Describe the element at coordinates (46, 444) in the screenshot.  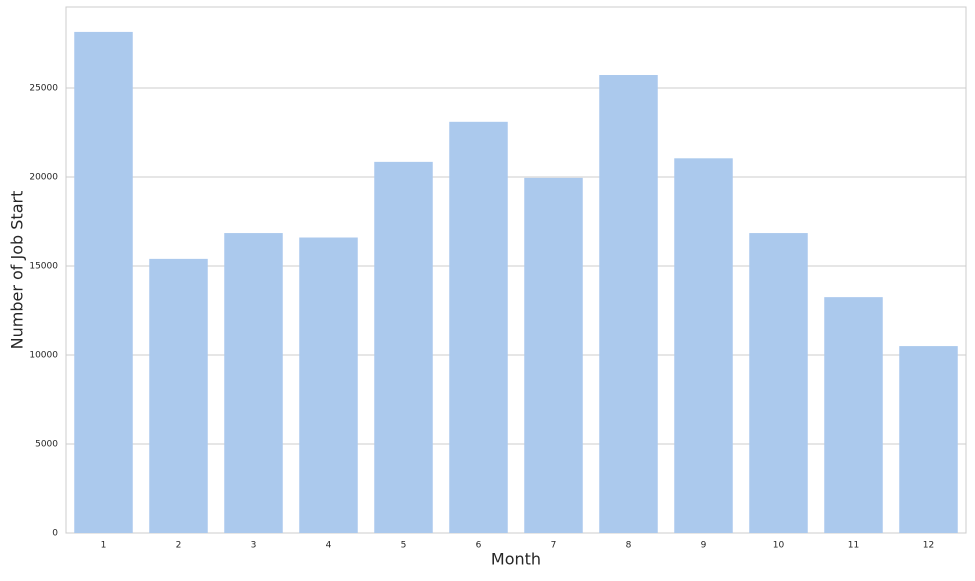
I see `y-tick-label: 5000` at that location.